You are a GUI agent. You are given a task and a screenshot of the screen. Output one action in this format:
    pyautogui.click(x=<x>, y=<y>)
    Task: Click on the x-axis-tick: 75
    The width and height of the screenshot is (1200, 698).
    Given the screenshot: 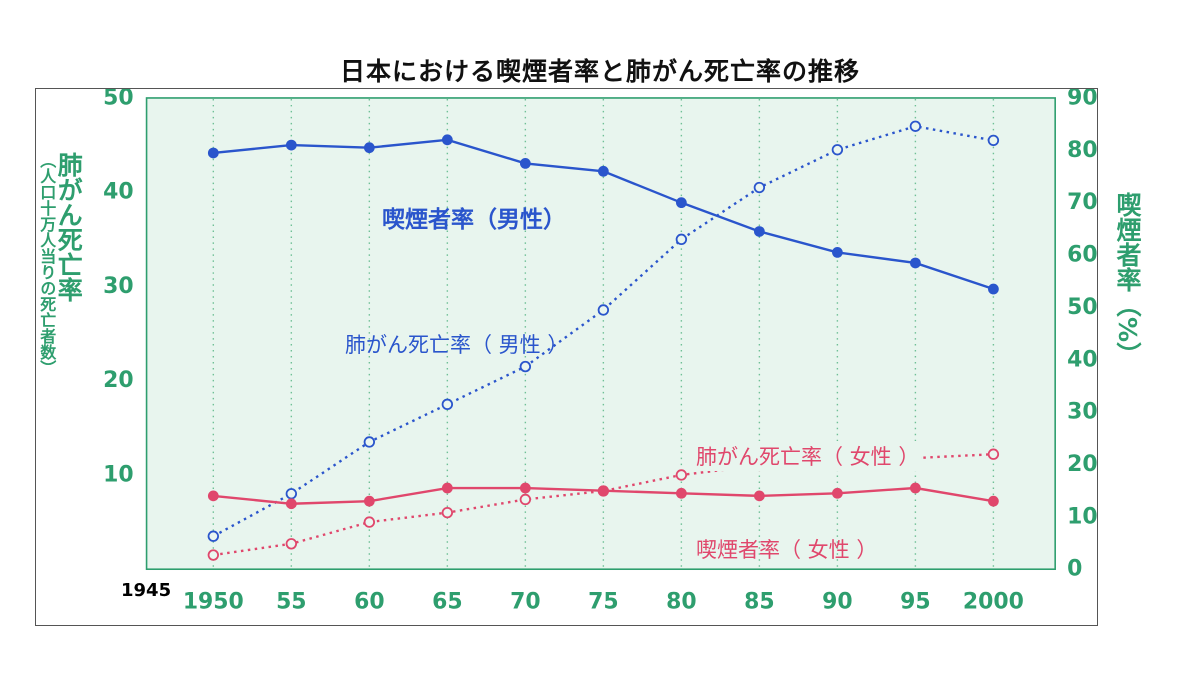 What is the action you would take?
    pyautogui.click(x=603, y=602)
    